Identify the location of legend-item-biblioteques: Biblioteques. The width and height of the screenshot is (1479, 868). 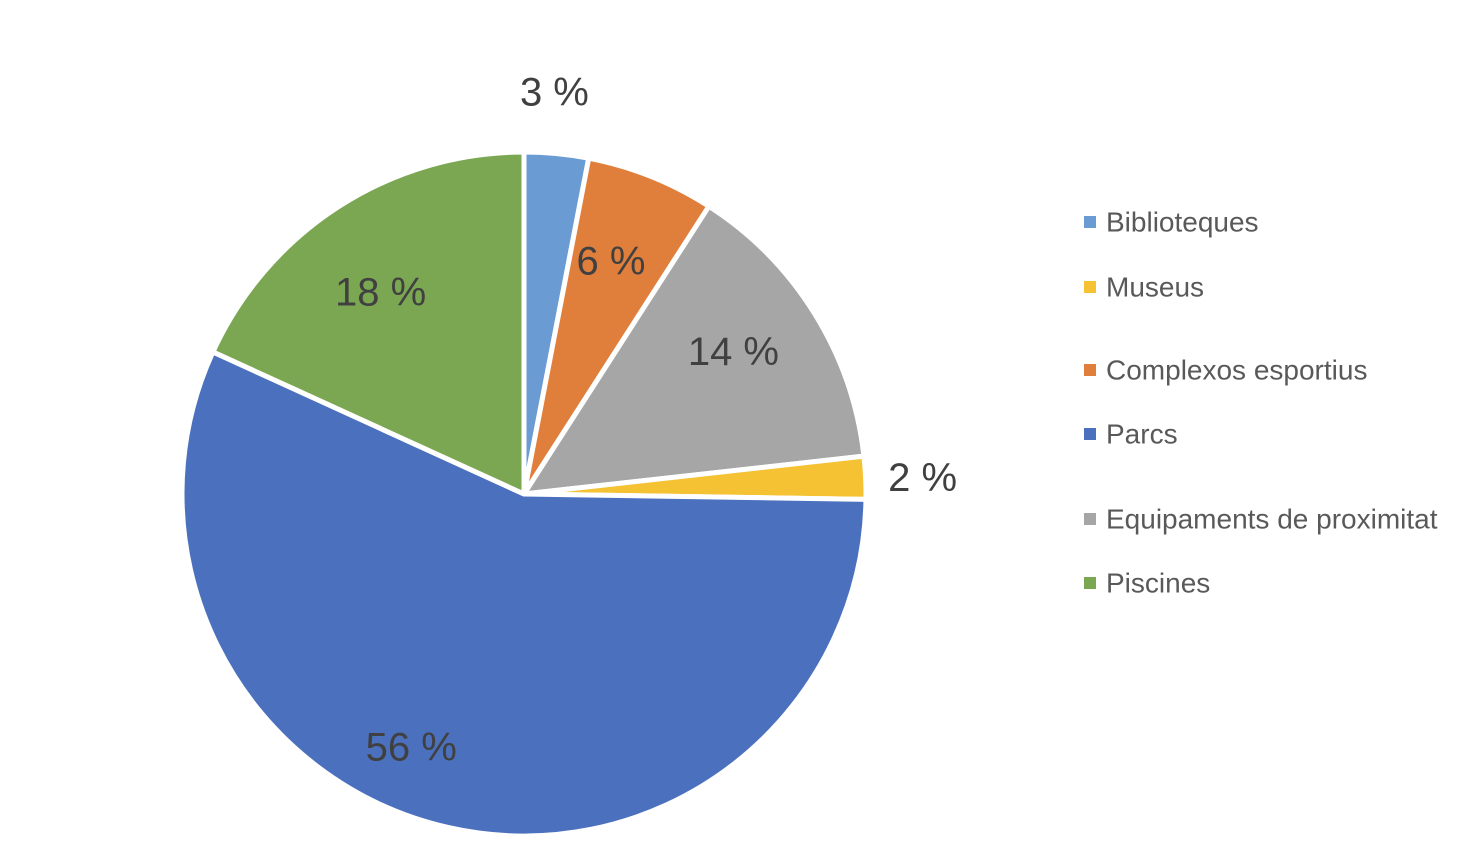
(1171, 222).